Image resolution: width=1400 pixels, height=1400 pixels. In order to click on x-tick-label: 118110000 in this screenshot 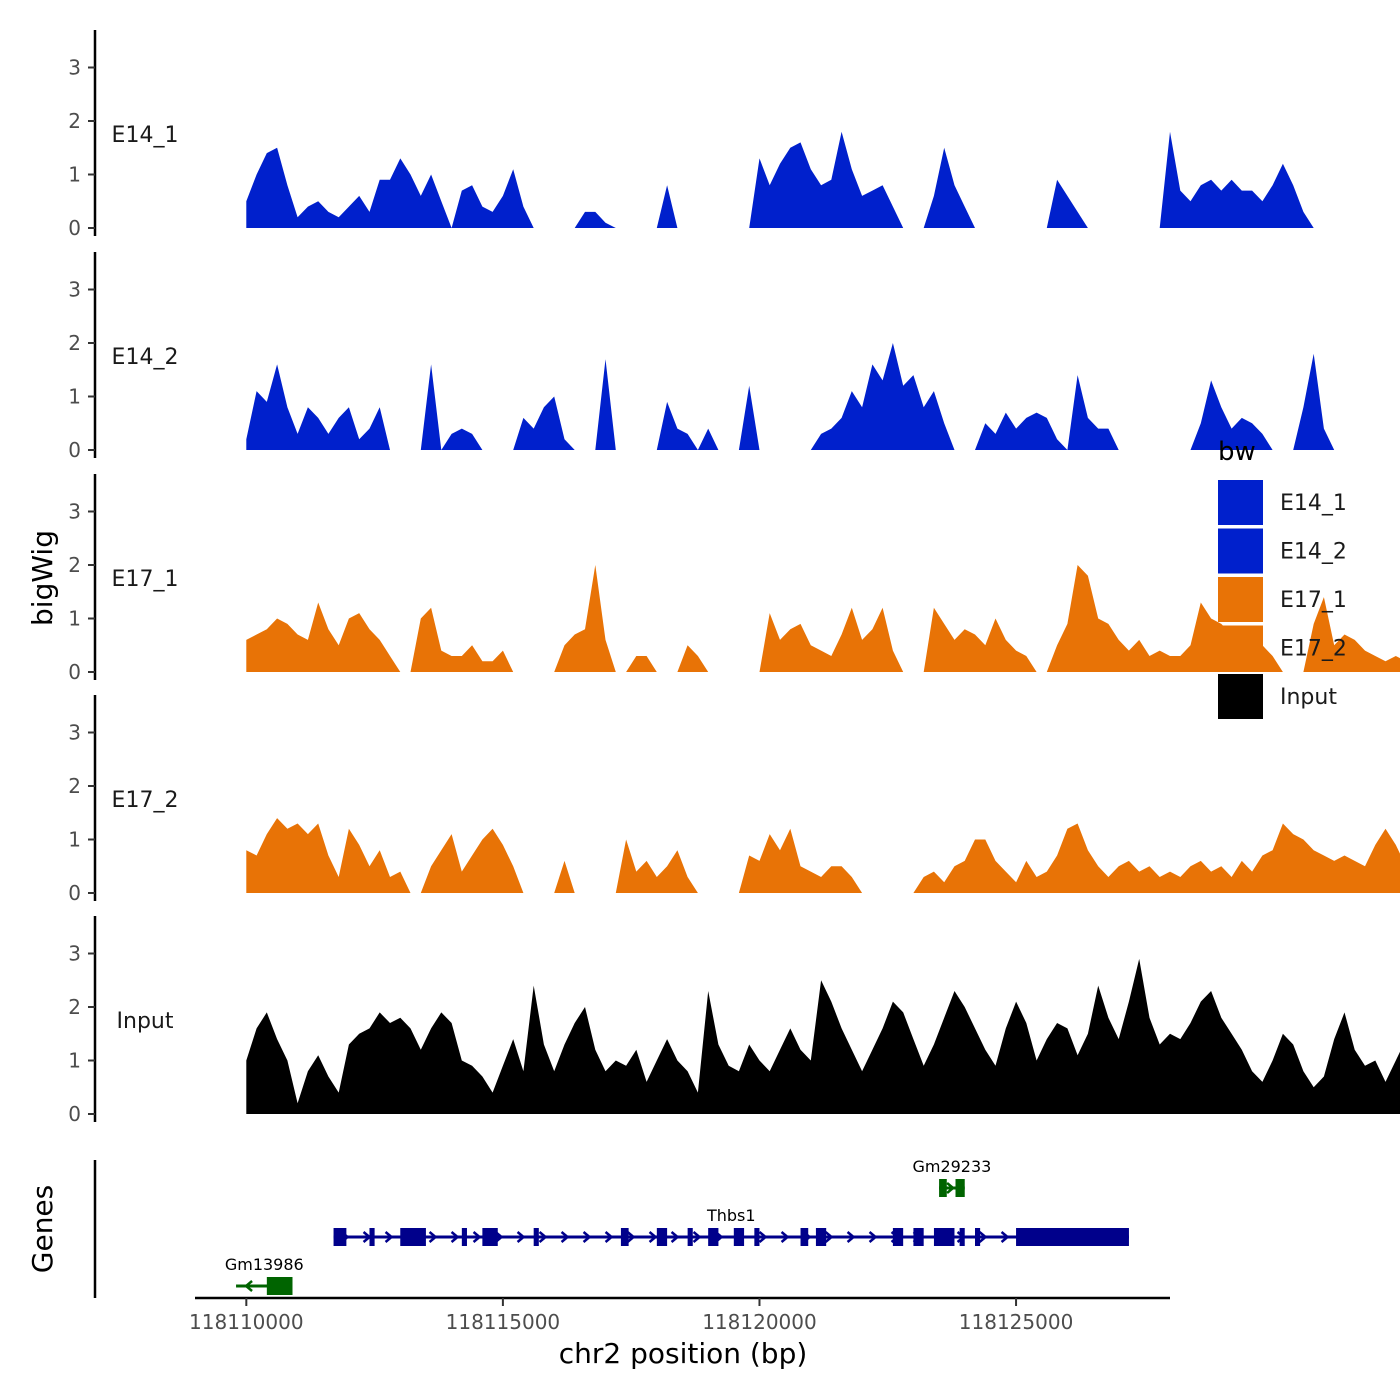, I will do `click(246, 1322)`.